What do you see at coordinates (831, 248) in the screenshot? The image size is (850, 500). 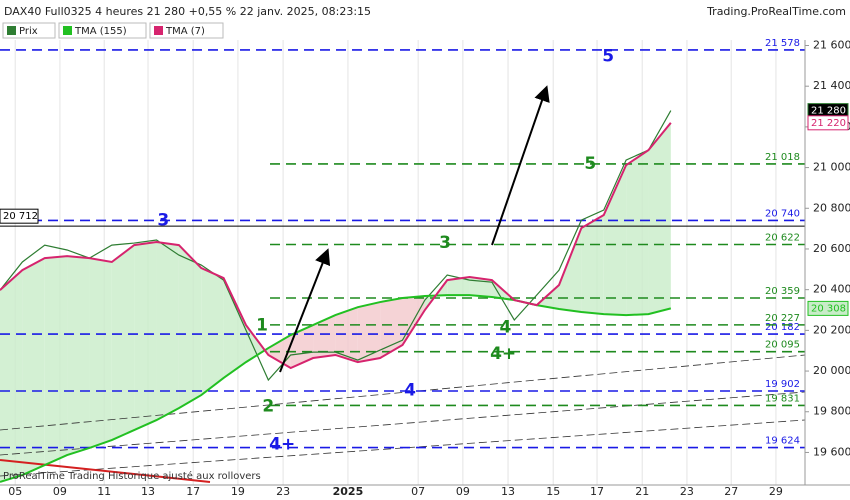 I see `y-tick-label: 20 600` at bounding box center [831, 248].